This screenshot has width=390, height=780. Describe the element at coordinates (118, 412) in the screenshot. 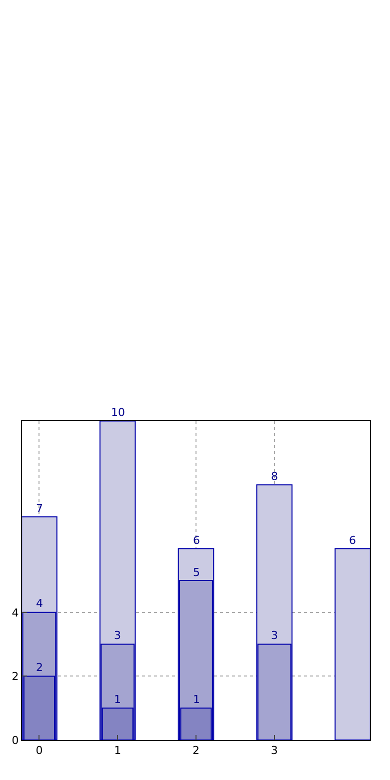

I see `data-label: 10` at that location.